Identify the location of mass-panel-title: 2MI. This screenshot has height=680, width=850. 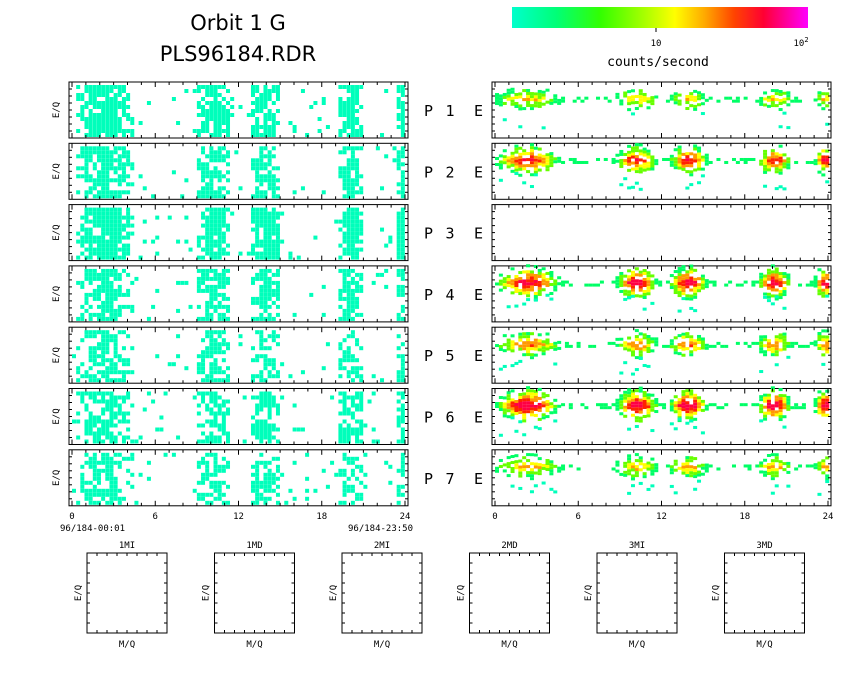
(382, 546).